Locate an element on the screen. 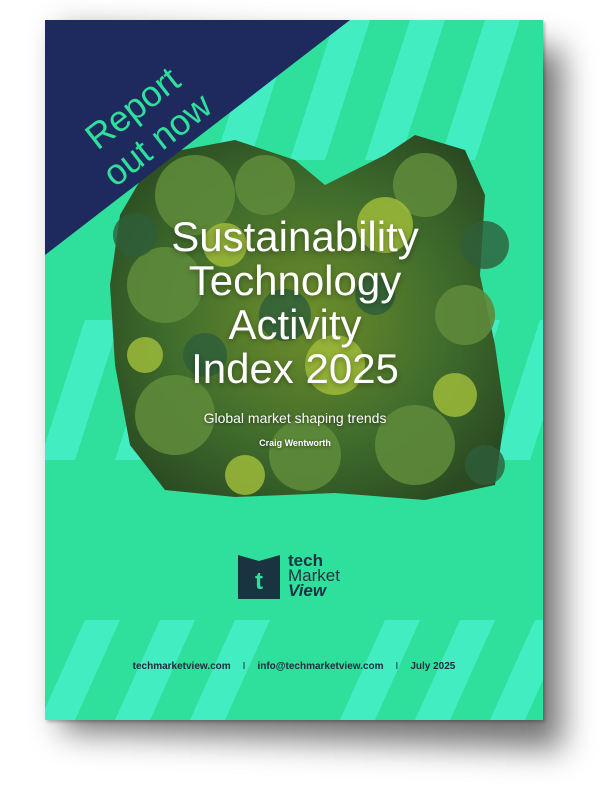 This screenshot has width=600, height=804. title-line-2: Technology is located at coordinates (295, 280).